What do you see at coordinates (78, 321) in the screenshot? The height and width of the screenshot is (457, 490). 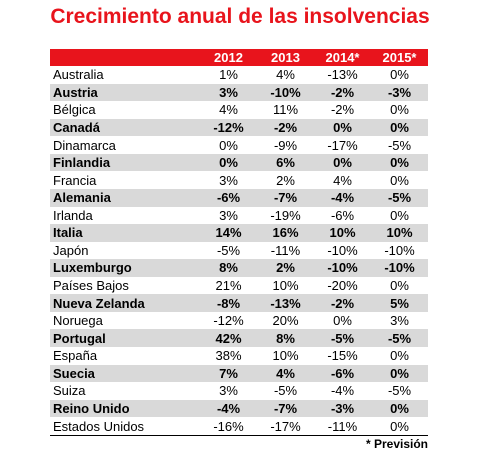 I see `country-cell: Noruega` at bounding box center [78, 321].